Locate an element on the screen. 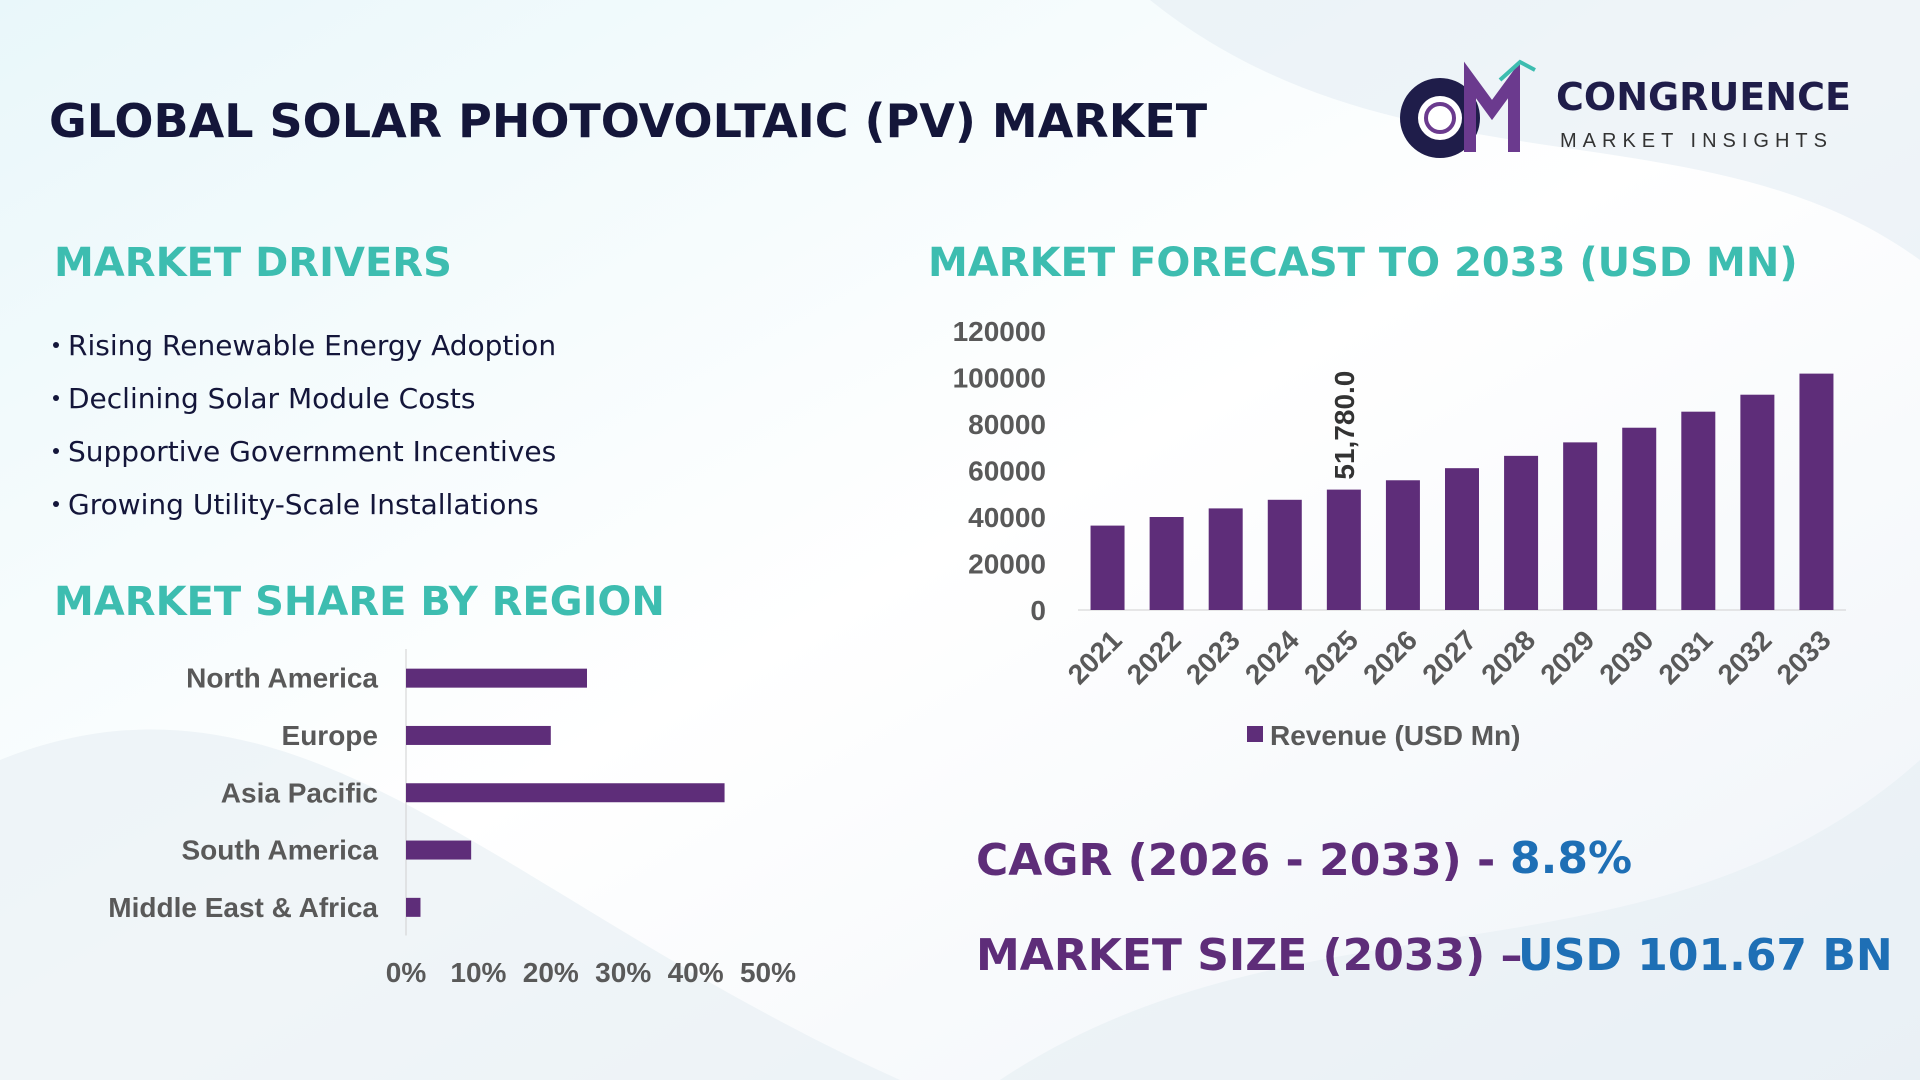  logo-arrow is located at coordinates (1517, 70).